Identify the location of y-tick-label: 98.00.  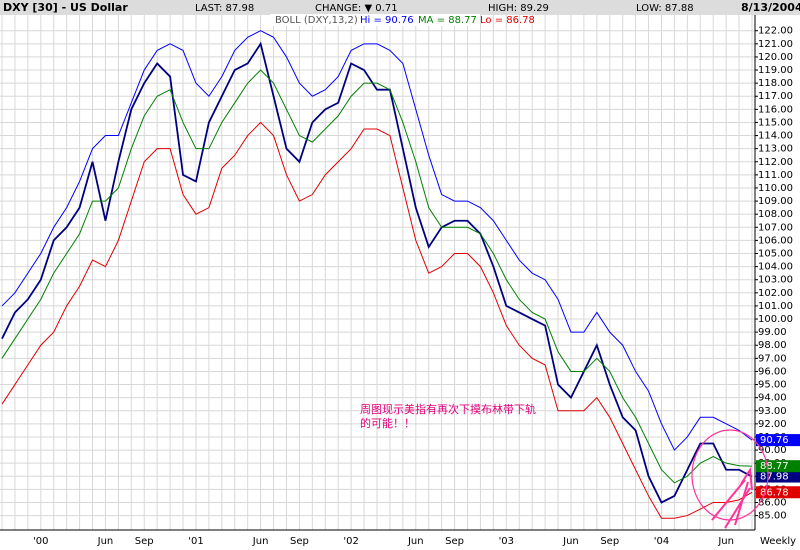
(772, 345).